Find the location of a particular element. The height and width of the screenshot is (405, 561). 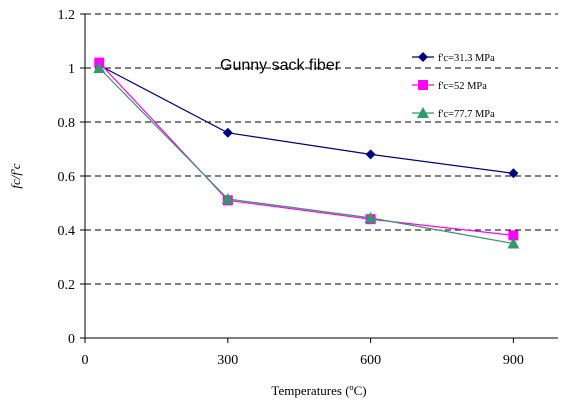

y-tick-label: 1.2 is located at coordinates (67, 15).